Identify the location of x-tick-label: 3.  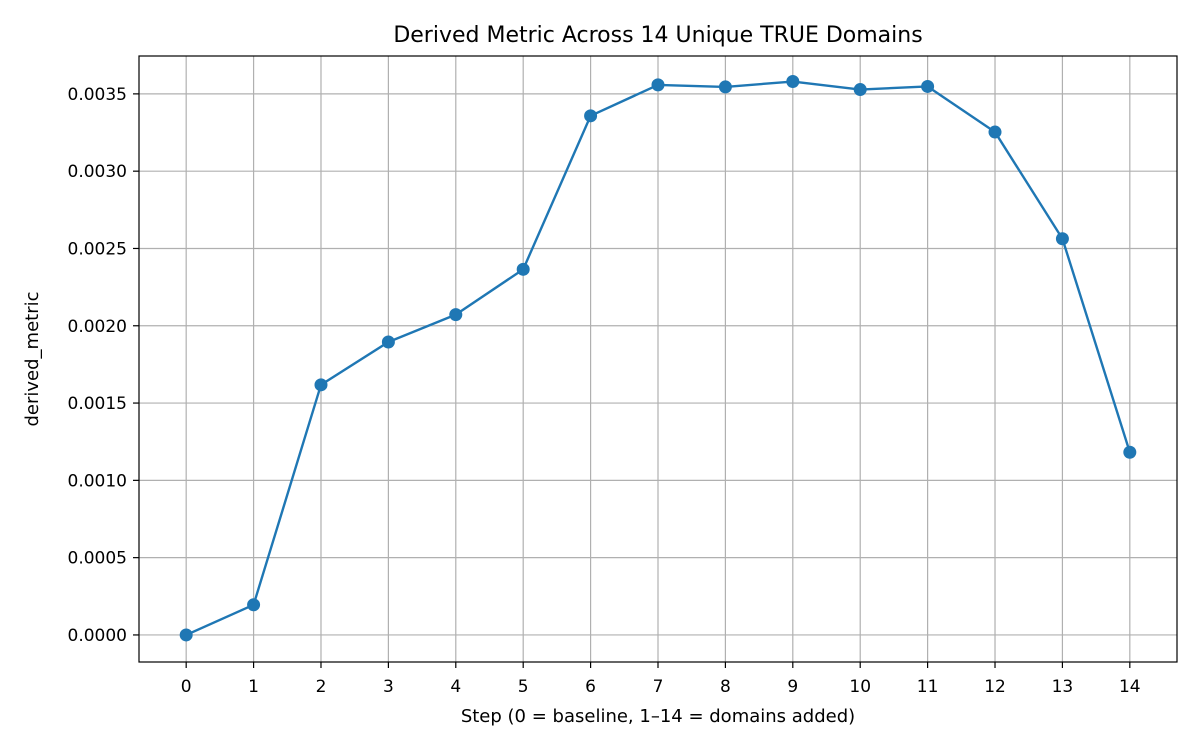
(388, 687).